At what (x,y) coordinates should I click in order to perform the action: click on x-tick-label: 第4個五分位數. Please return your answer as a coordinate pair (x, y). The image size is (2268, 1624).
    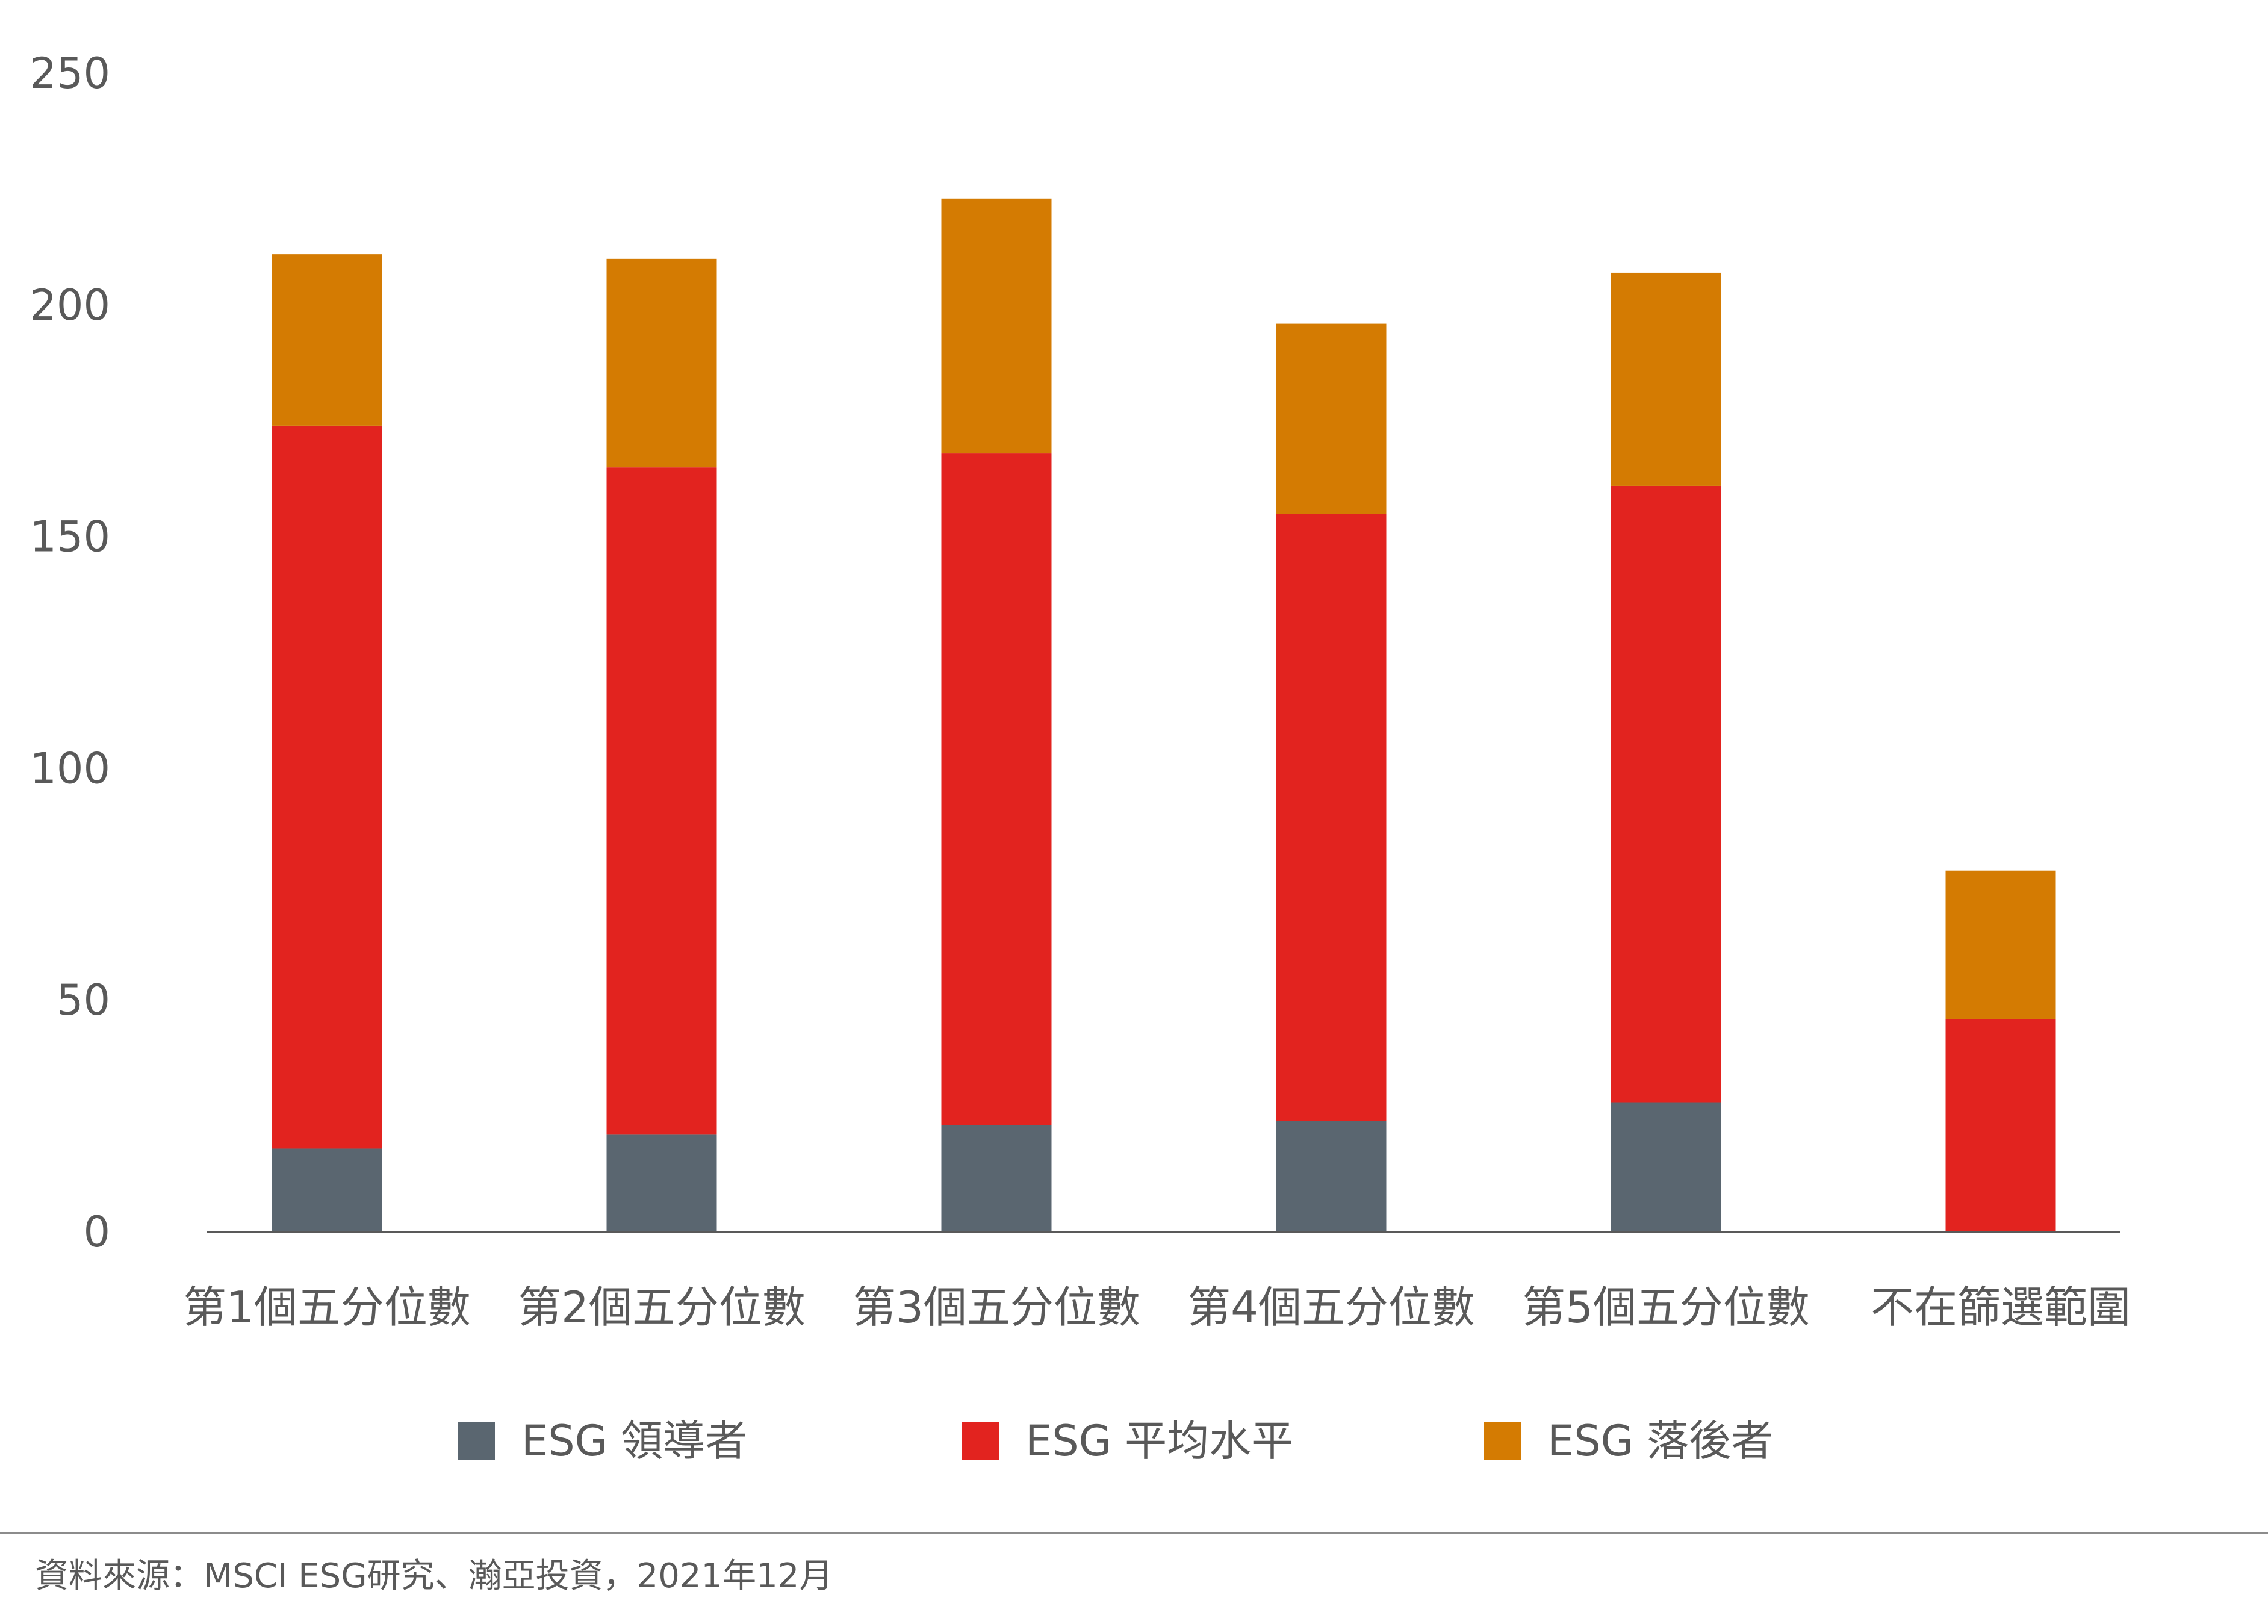
    Looking at the image, I should click on (1331, 1308).